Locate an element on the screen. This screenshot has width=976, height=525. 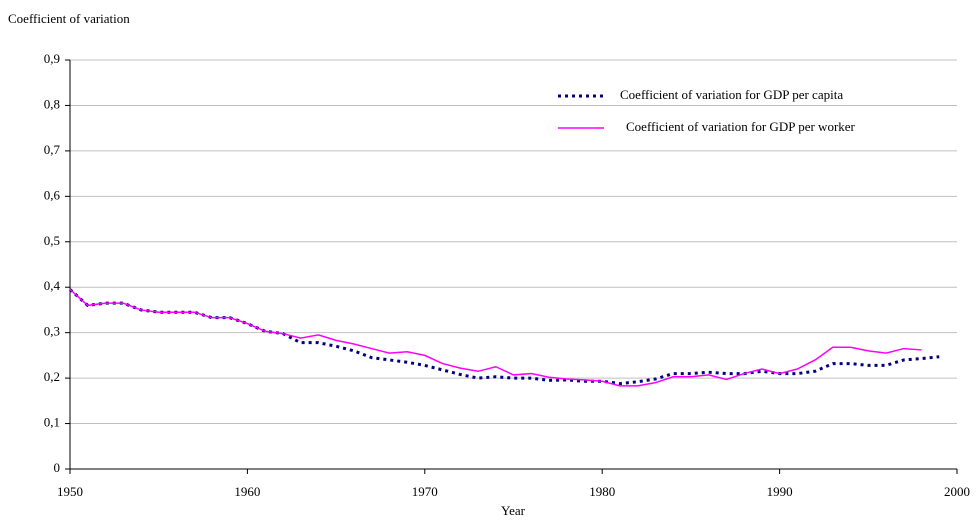
x-tick-label: 2000 is located at coordinates (957, 491).